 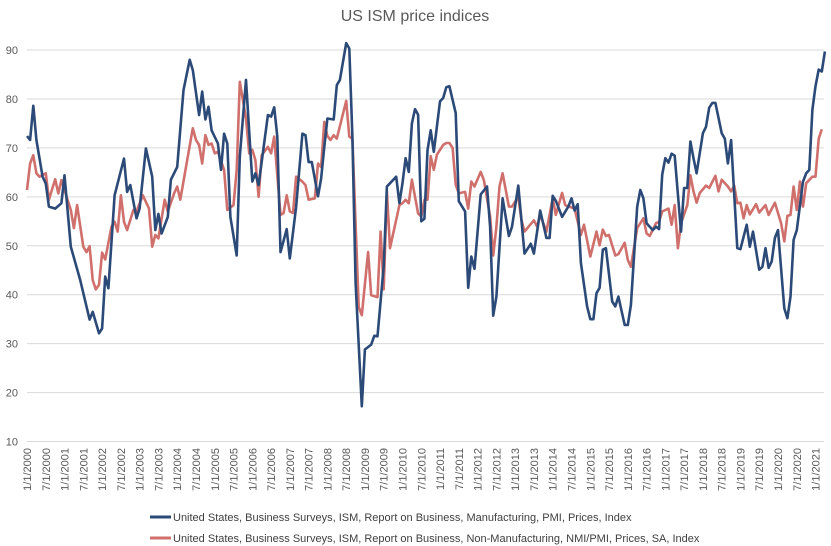 I want to click on x-tick-label: 7/1/2015, so click(x=610, y=469).